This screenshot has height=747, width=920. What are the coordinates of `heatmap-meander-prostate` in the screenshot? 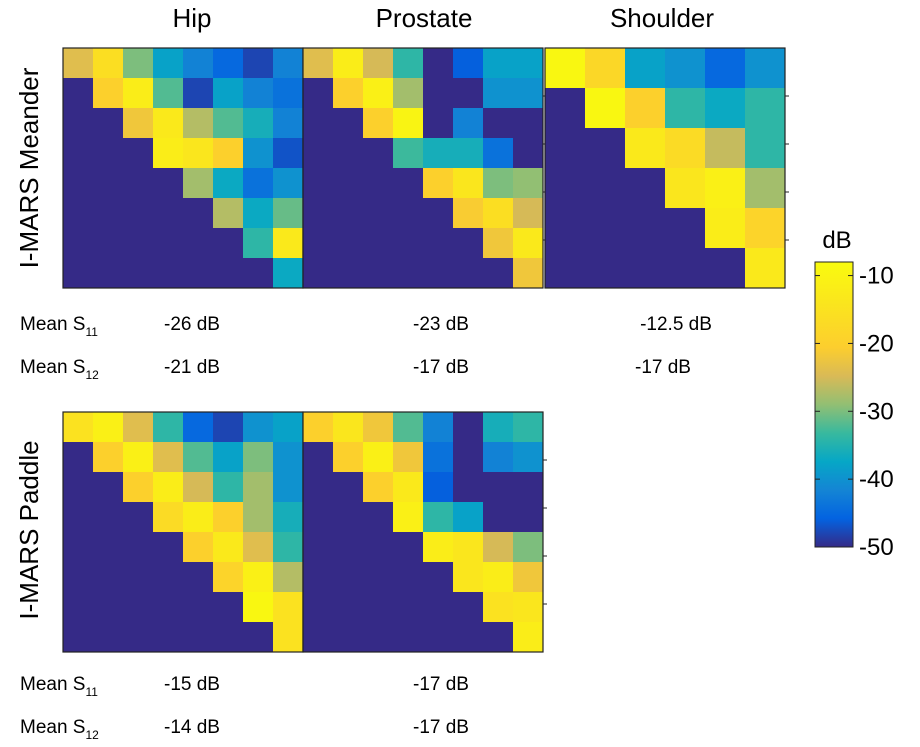 It's located at (424, 168).